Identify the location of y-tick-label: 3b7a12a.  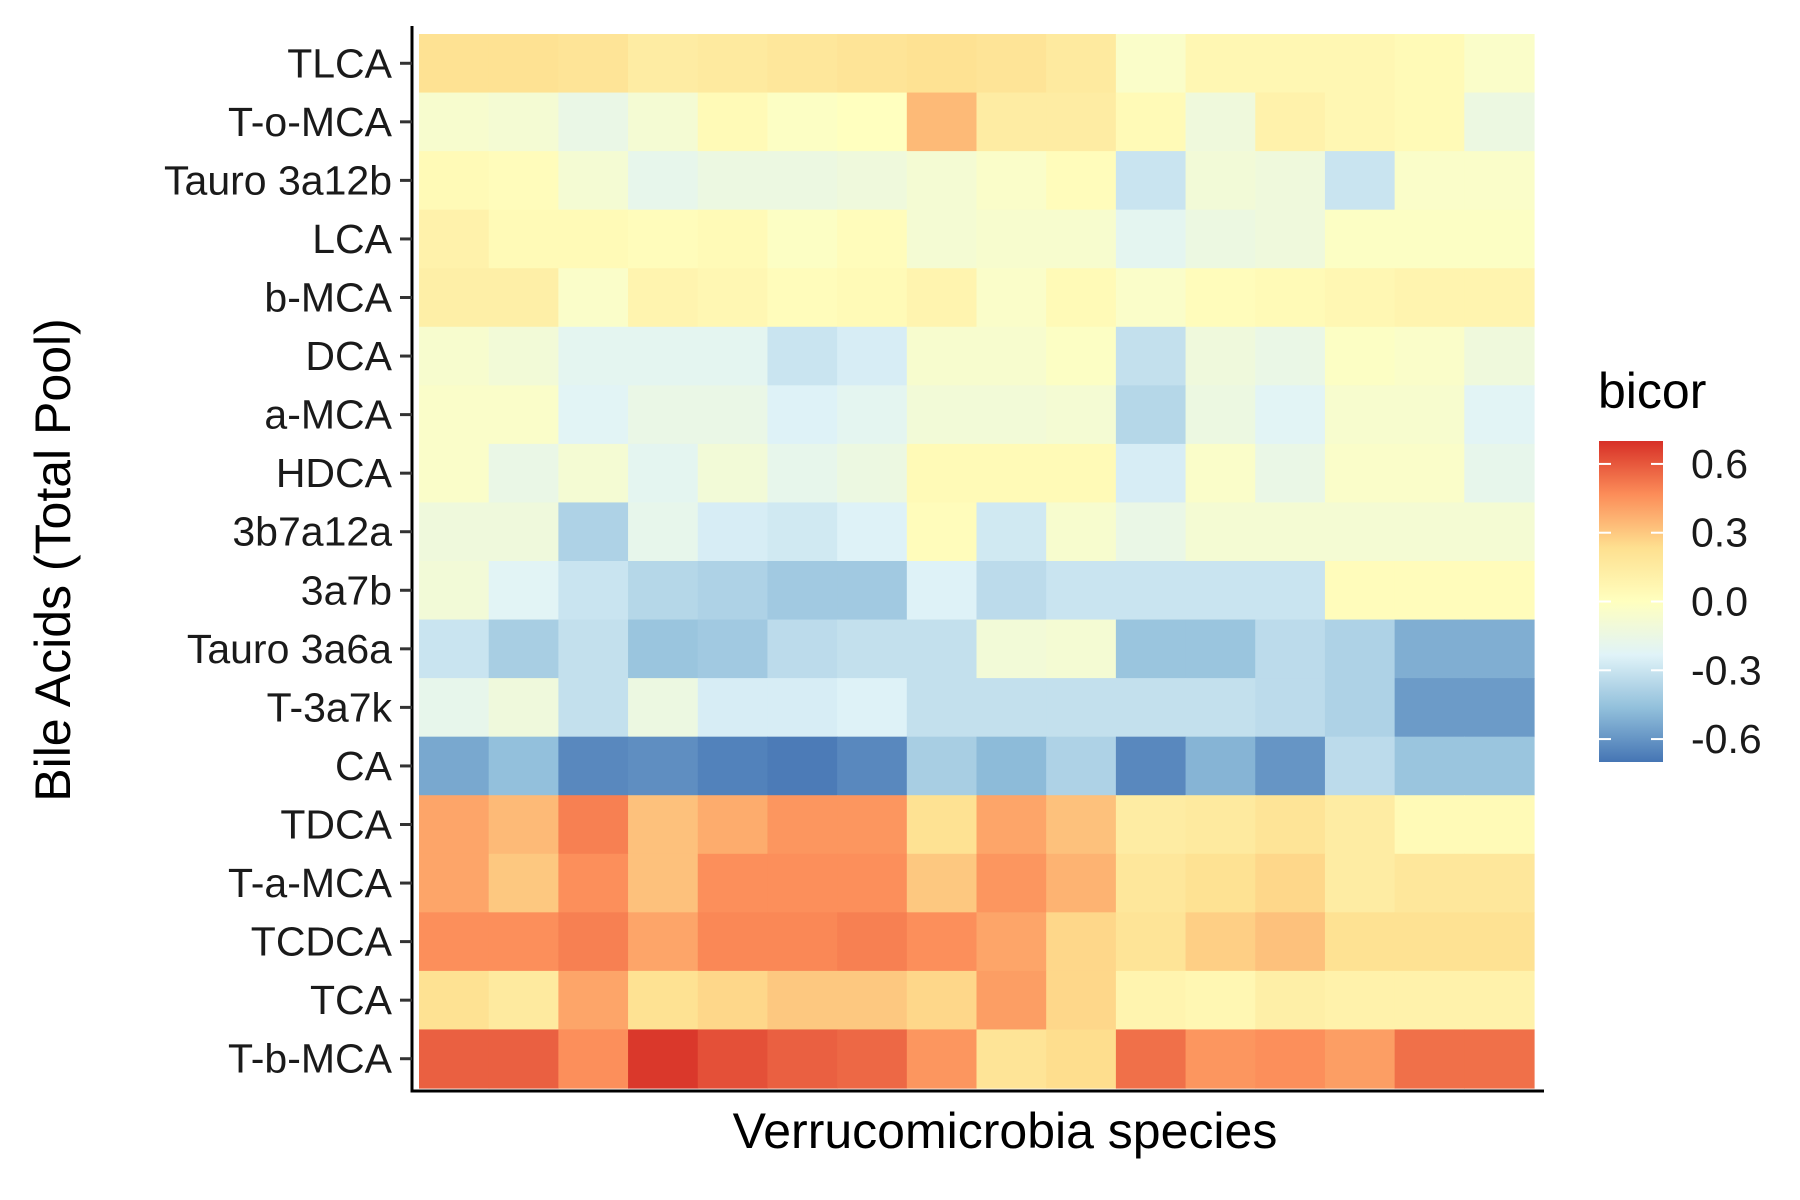
(312, 532).